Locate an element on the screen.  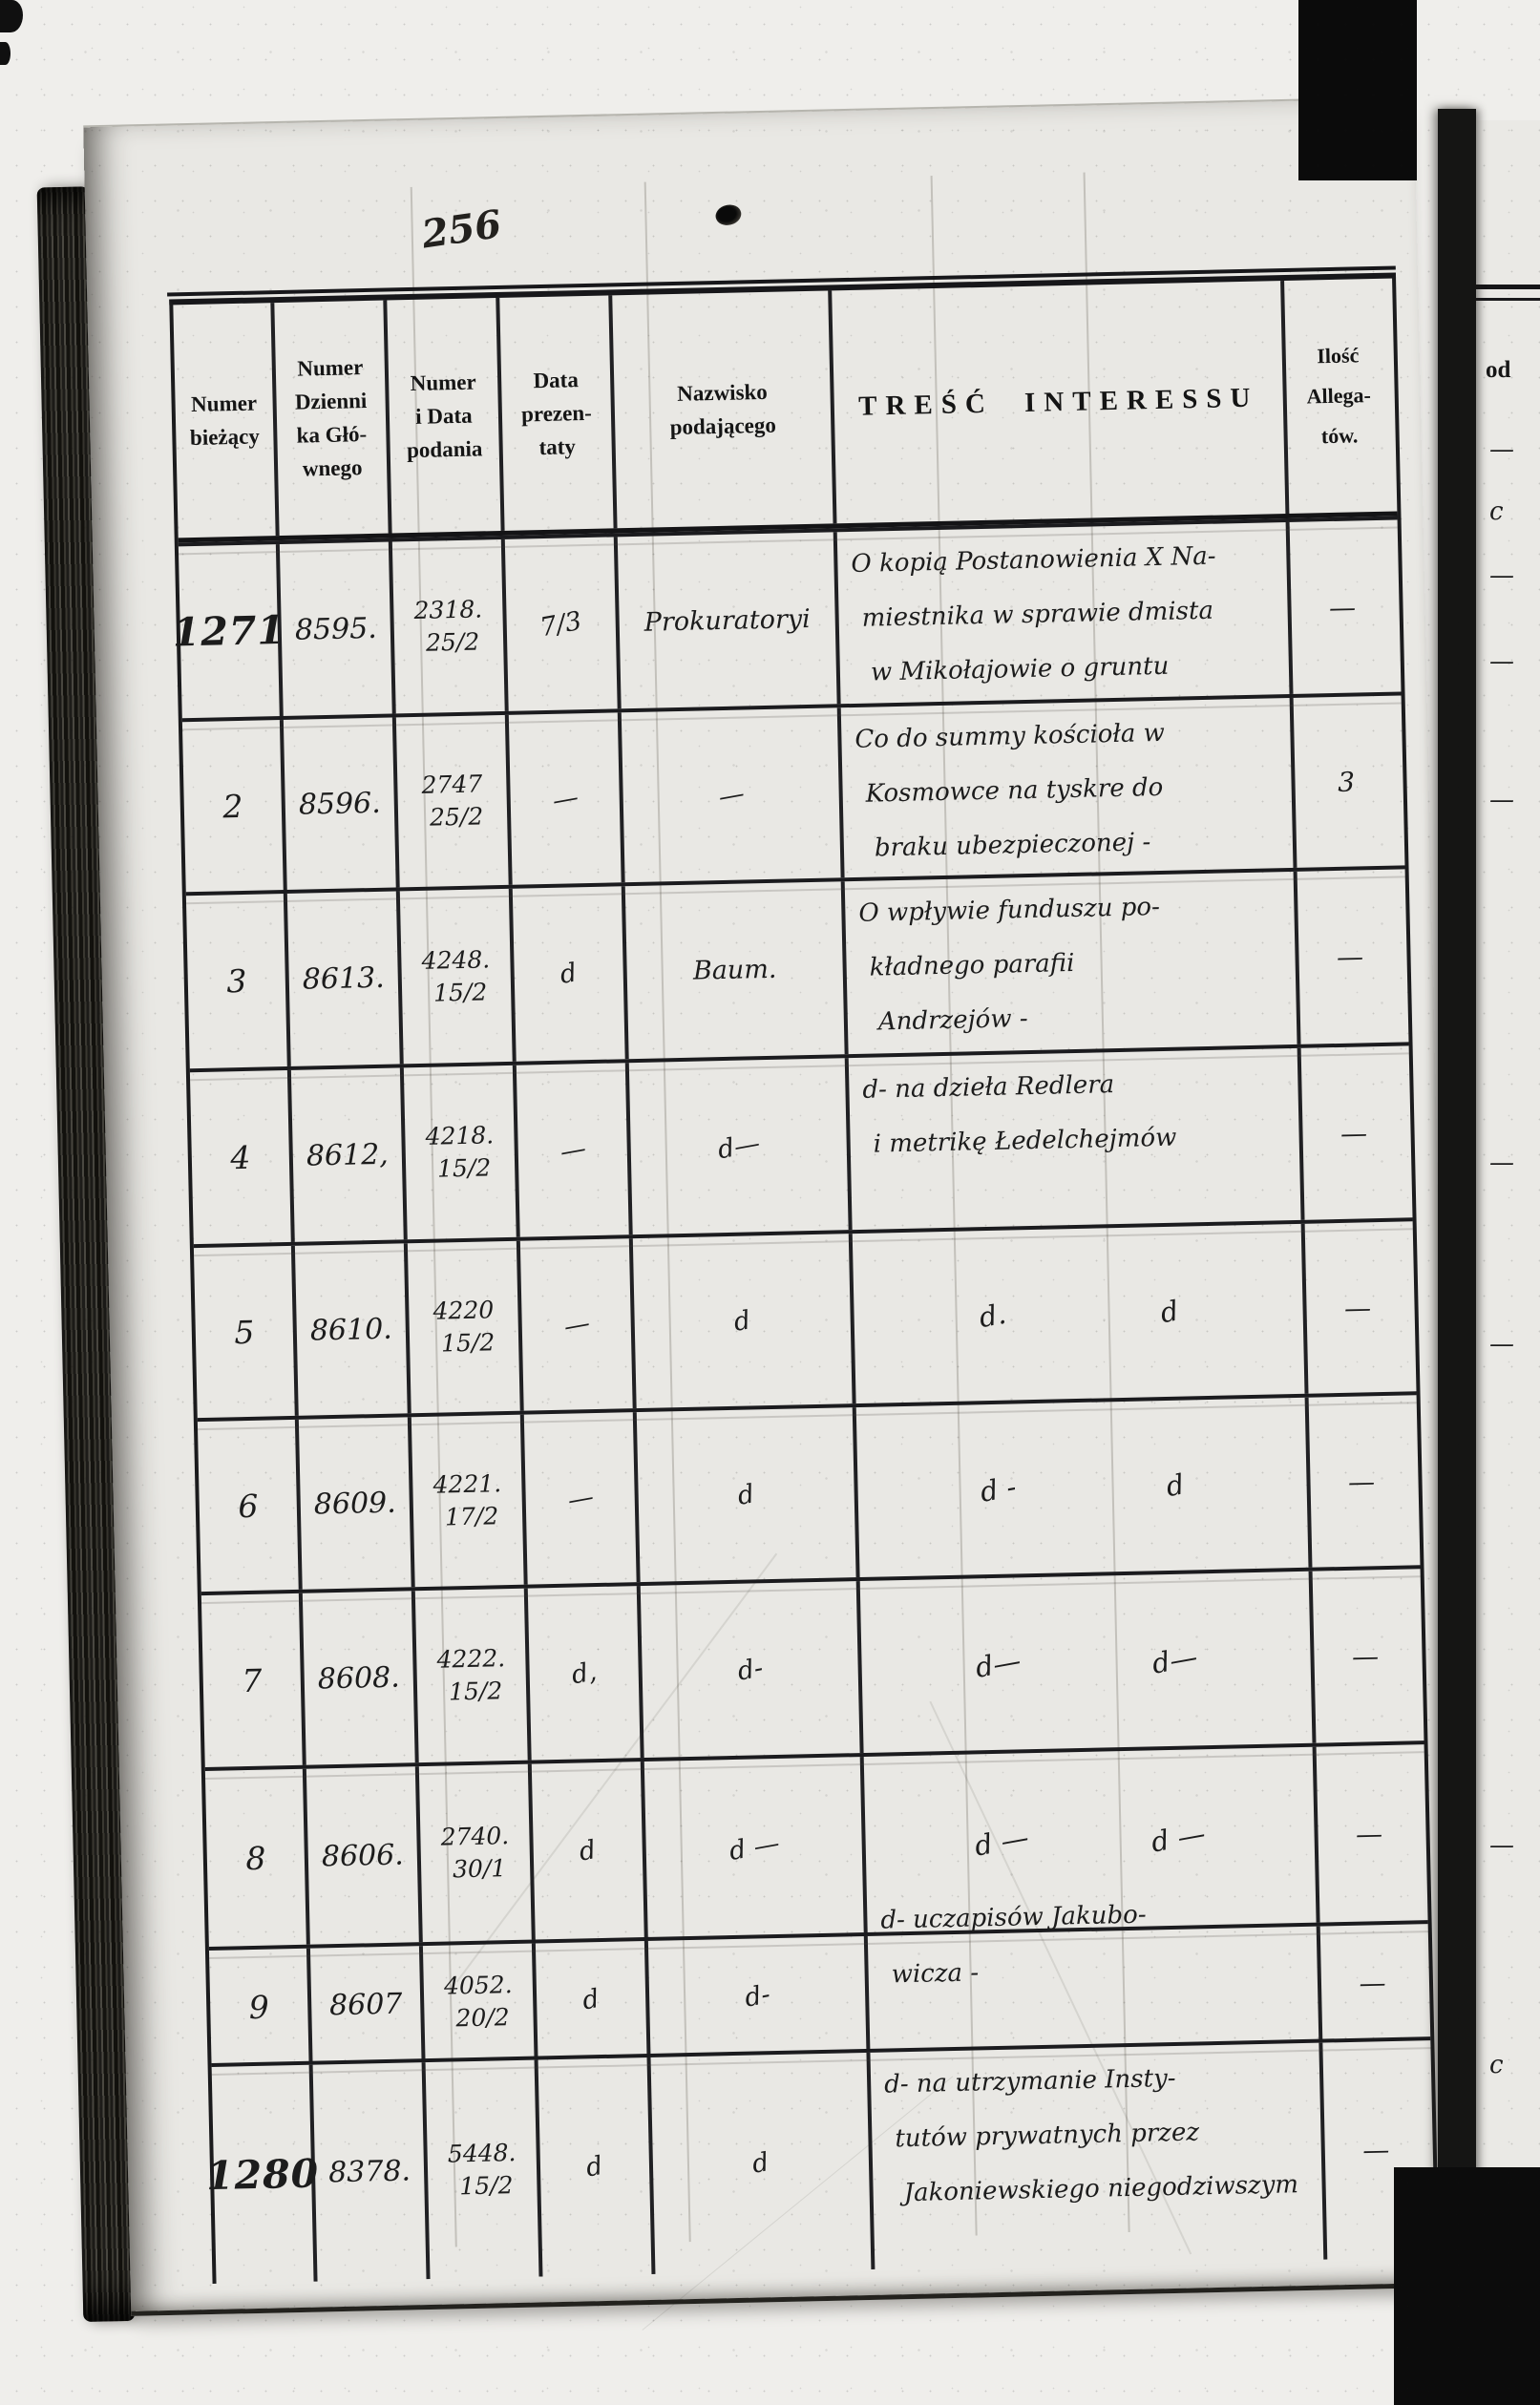
cell-podanie: 4222. 15/2 is located at coordinates (473, 1675).